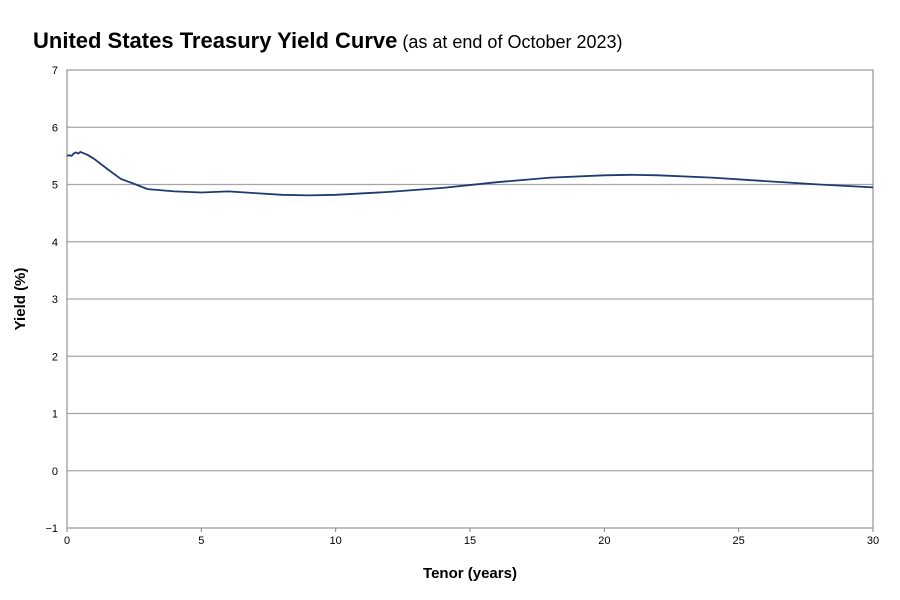 The image size is (900, 600). Describe the element at coordinates (470, 541) in the screenshot. I see `x-tick-label: 15` at that location.